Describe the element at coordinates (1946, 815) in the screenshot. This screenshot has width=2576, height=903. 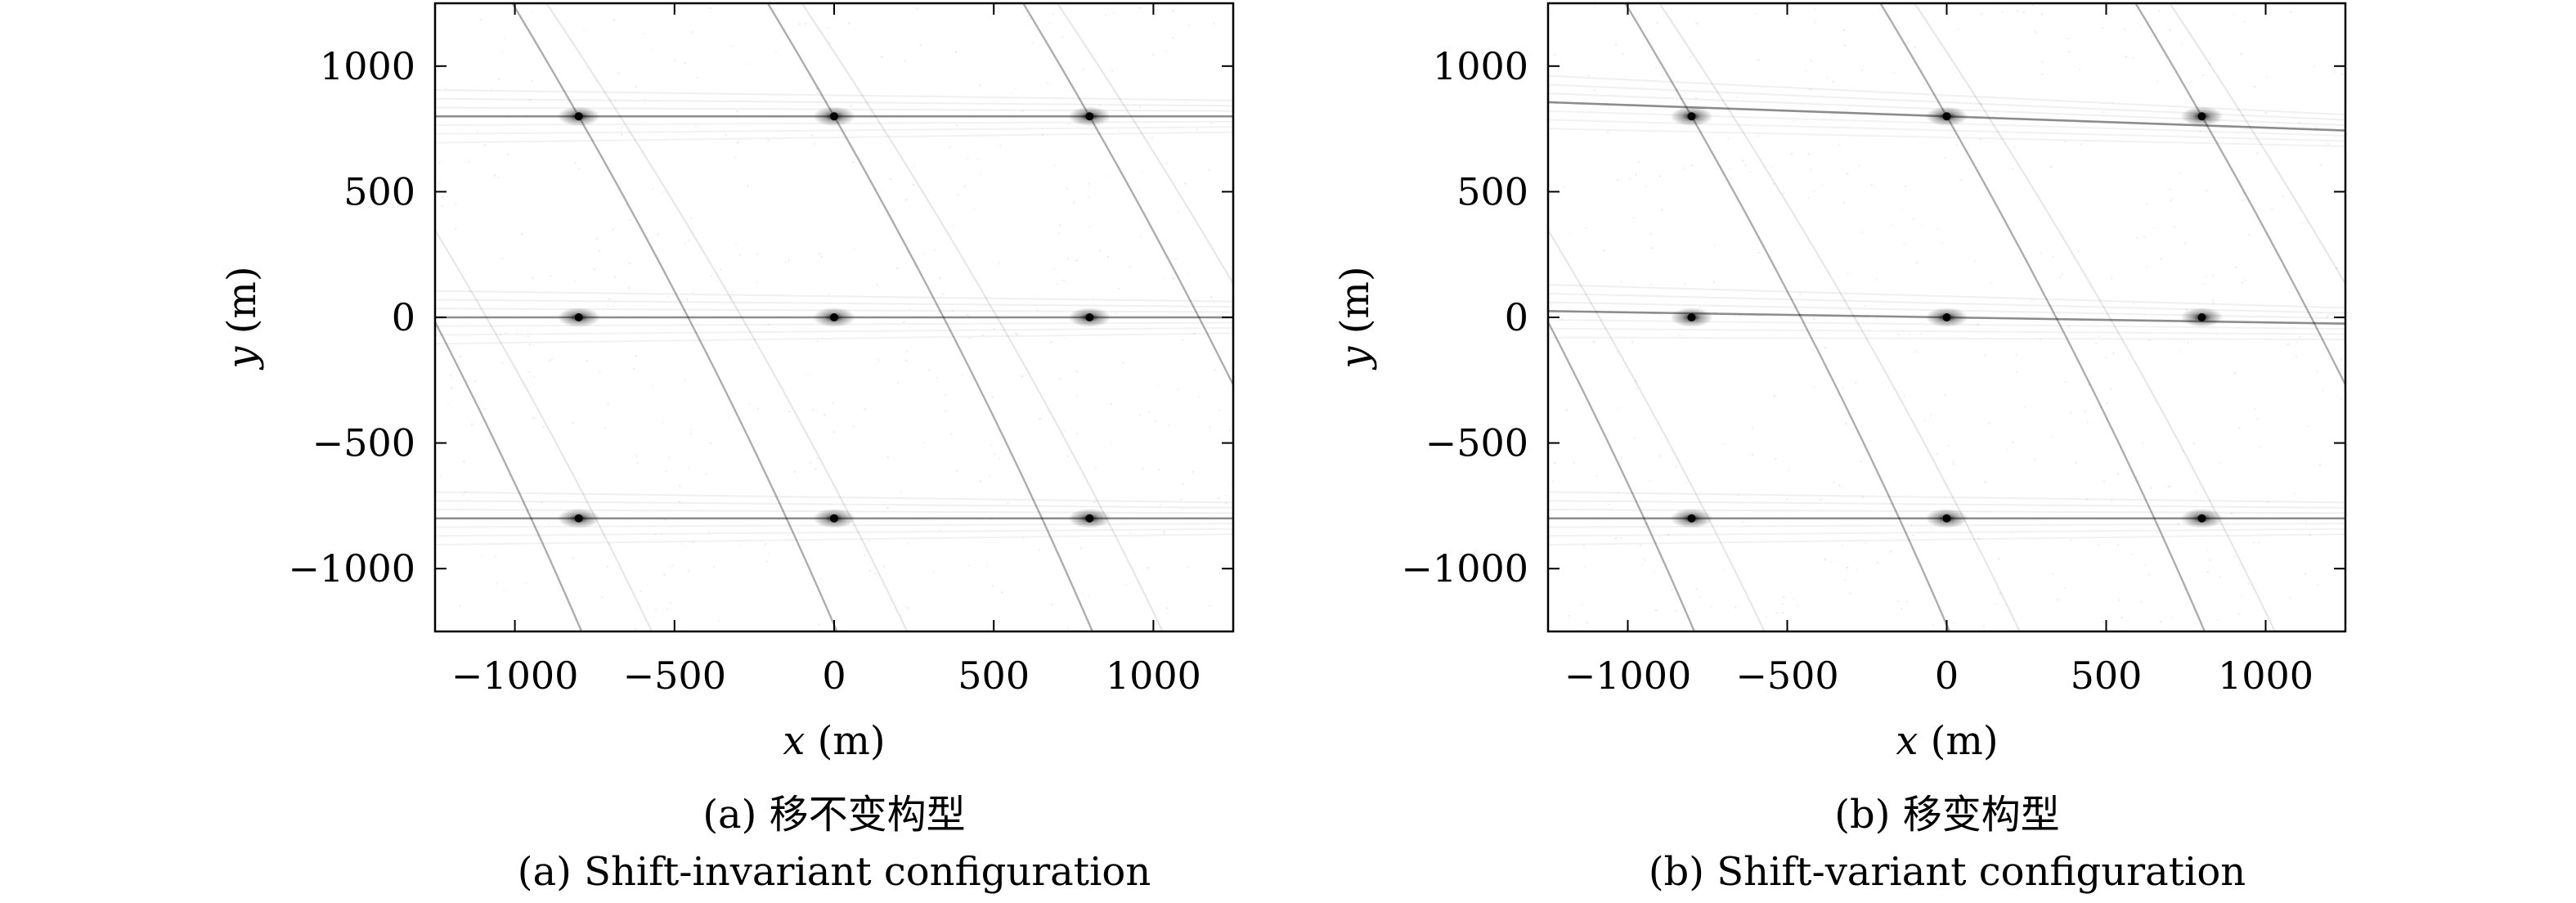
I see `caption-chinese: (b) 移变构型` at that location.